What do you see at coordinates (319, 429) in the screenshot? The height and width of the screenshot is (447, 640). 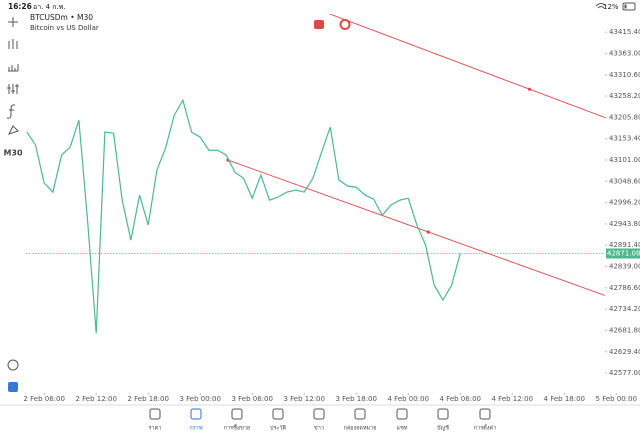 I see `nav-label: ข่าว` at bounding box center [319, 429].